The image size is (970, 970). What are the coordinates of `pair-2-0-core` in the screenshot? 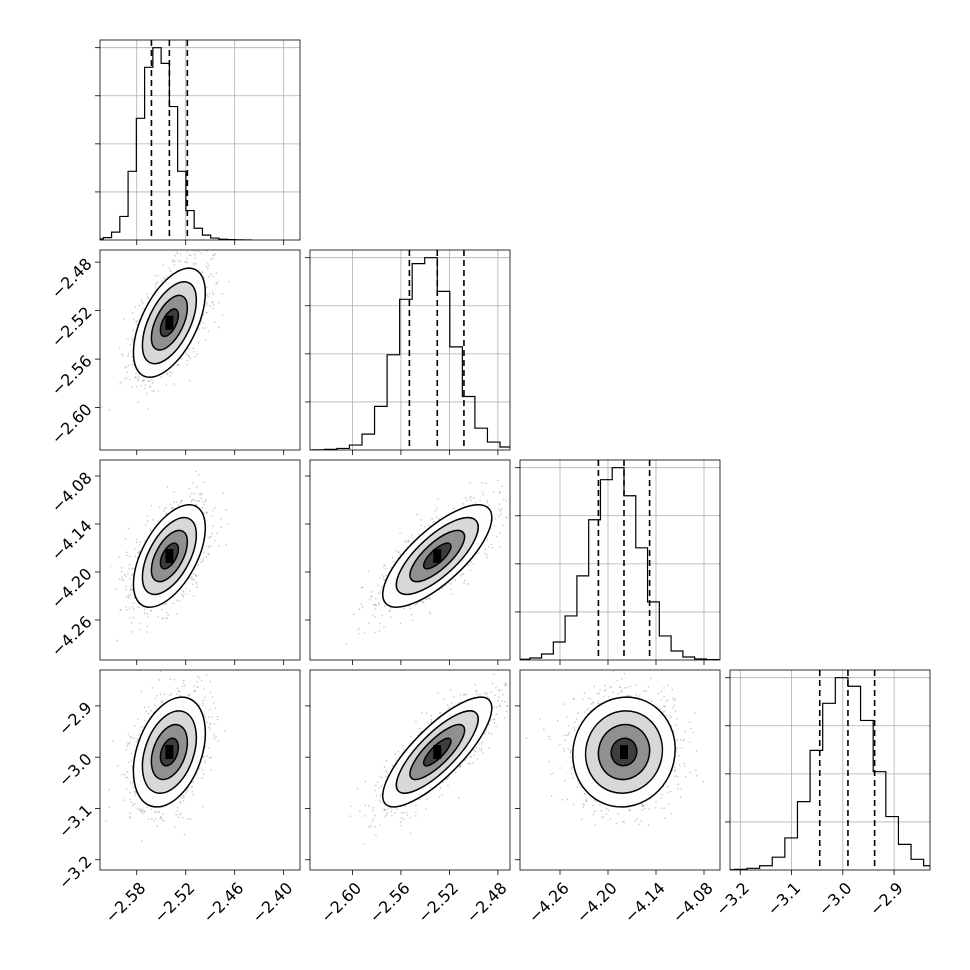 It's located at (169, 556).